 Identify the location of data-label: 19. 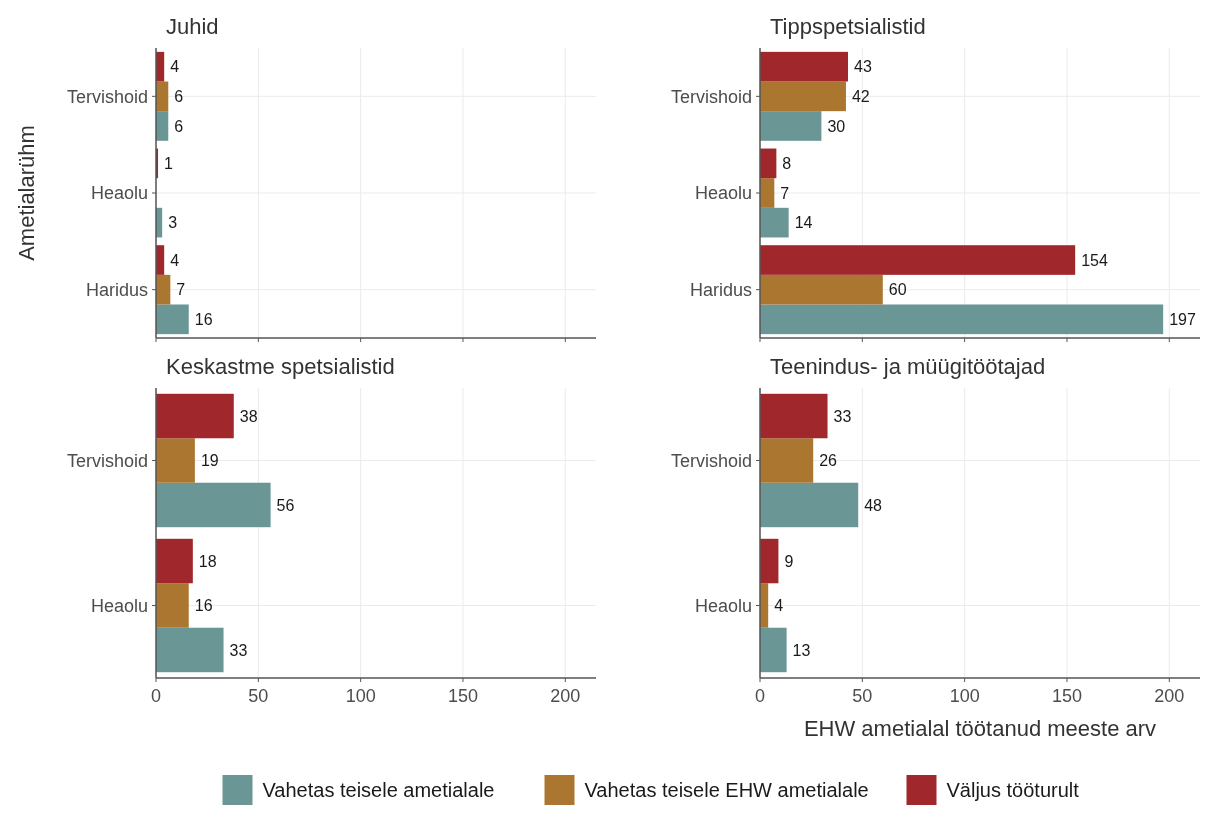
(209, 461).